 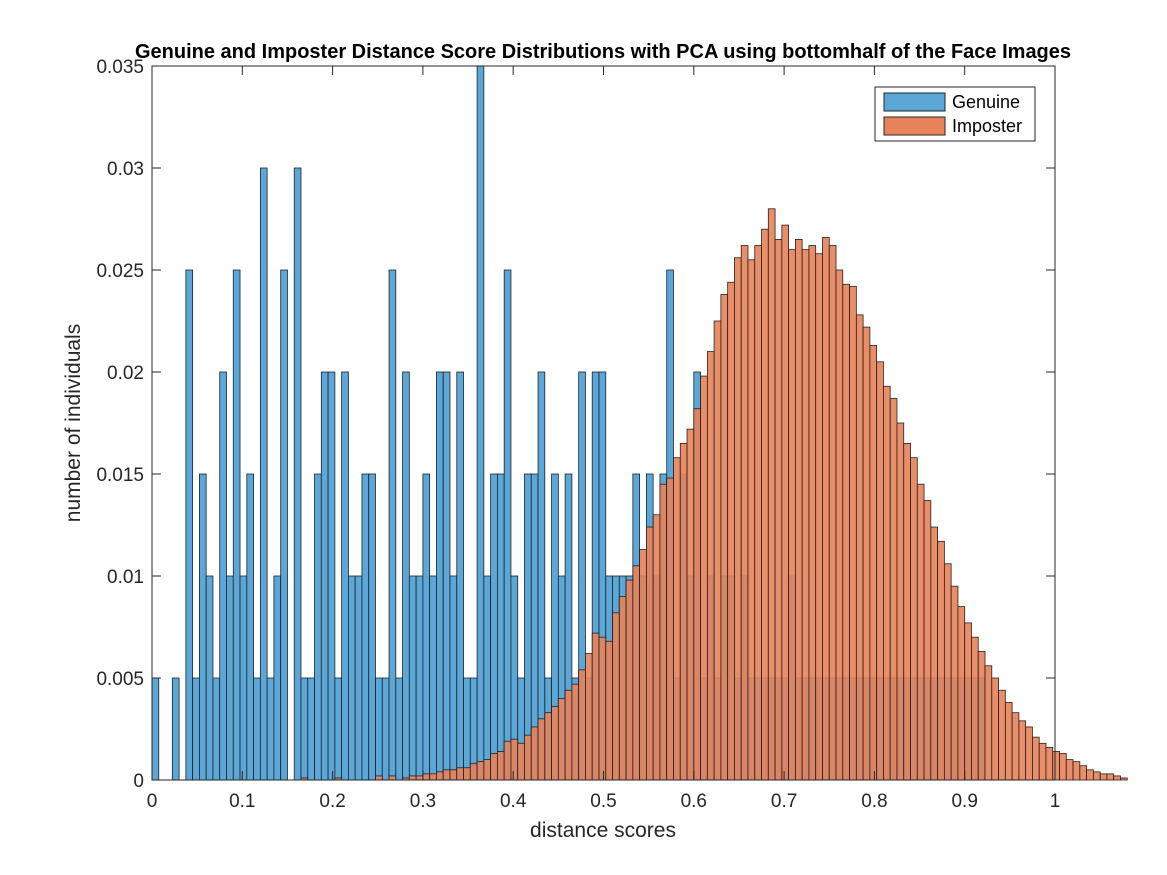 What do you see at coordinates (964, 801) in the screenshot?
I see `x-tick-label: 0.9` at bounding box center [964, 801].